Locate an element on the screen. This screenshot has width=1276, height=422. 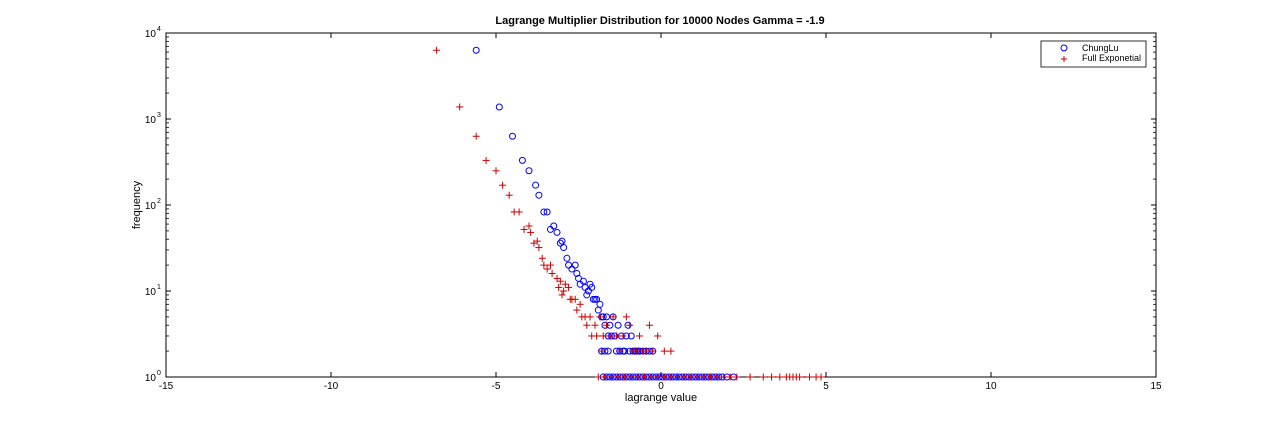
legend-label-chunglu: ChungLu is located at coordinates (1100, 48).